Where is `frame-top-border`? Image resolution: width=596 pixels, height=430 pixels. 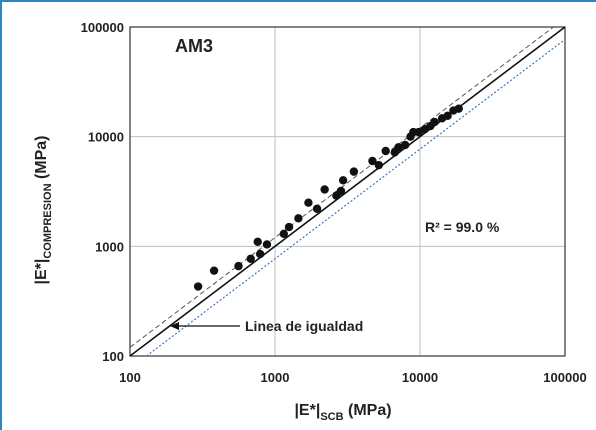 frame-top-border is located at coordinates (298, 1).